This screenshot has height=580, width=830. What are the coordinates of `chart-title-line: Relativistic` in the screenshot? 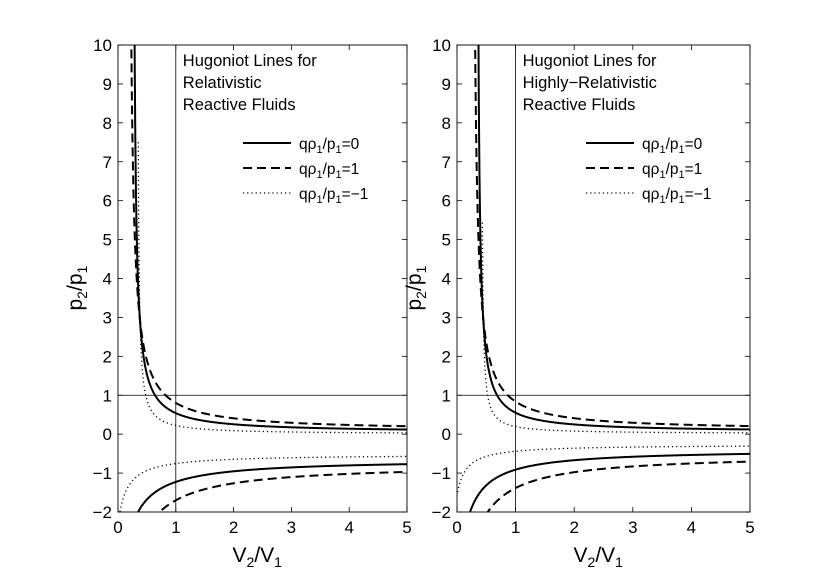 It's located at (222, 83).